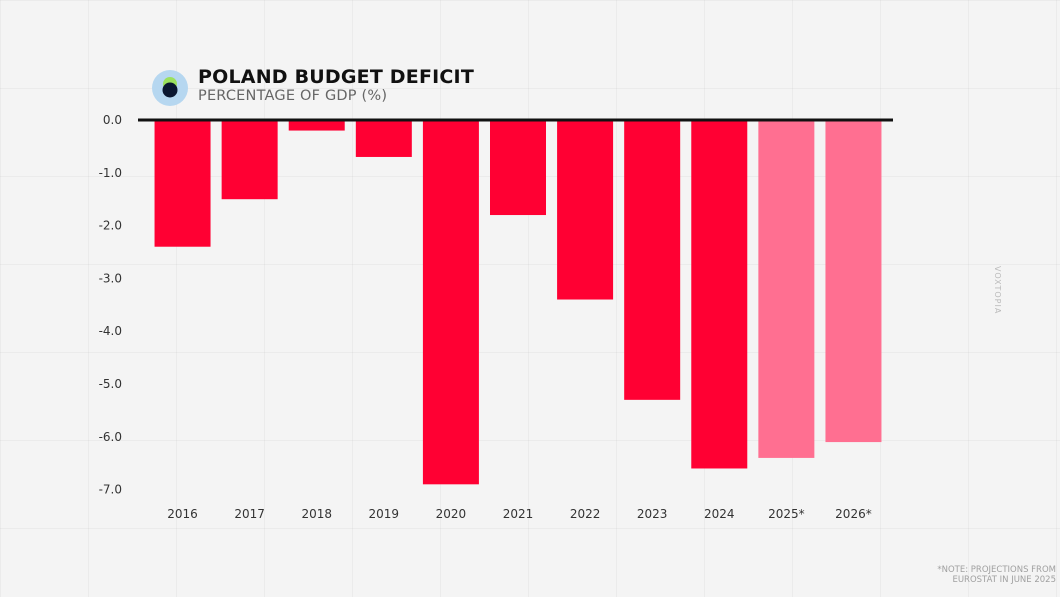  I want to click on x-tick-label: 2017, so click(249, 514).